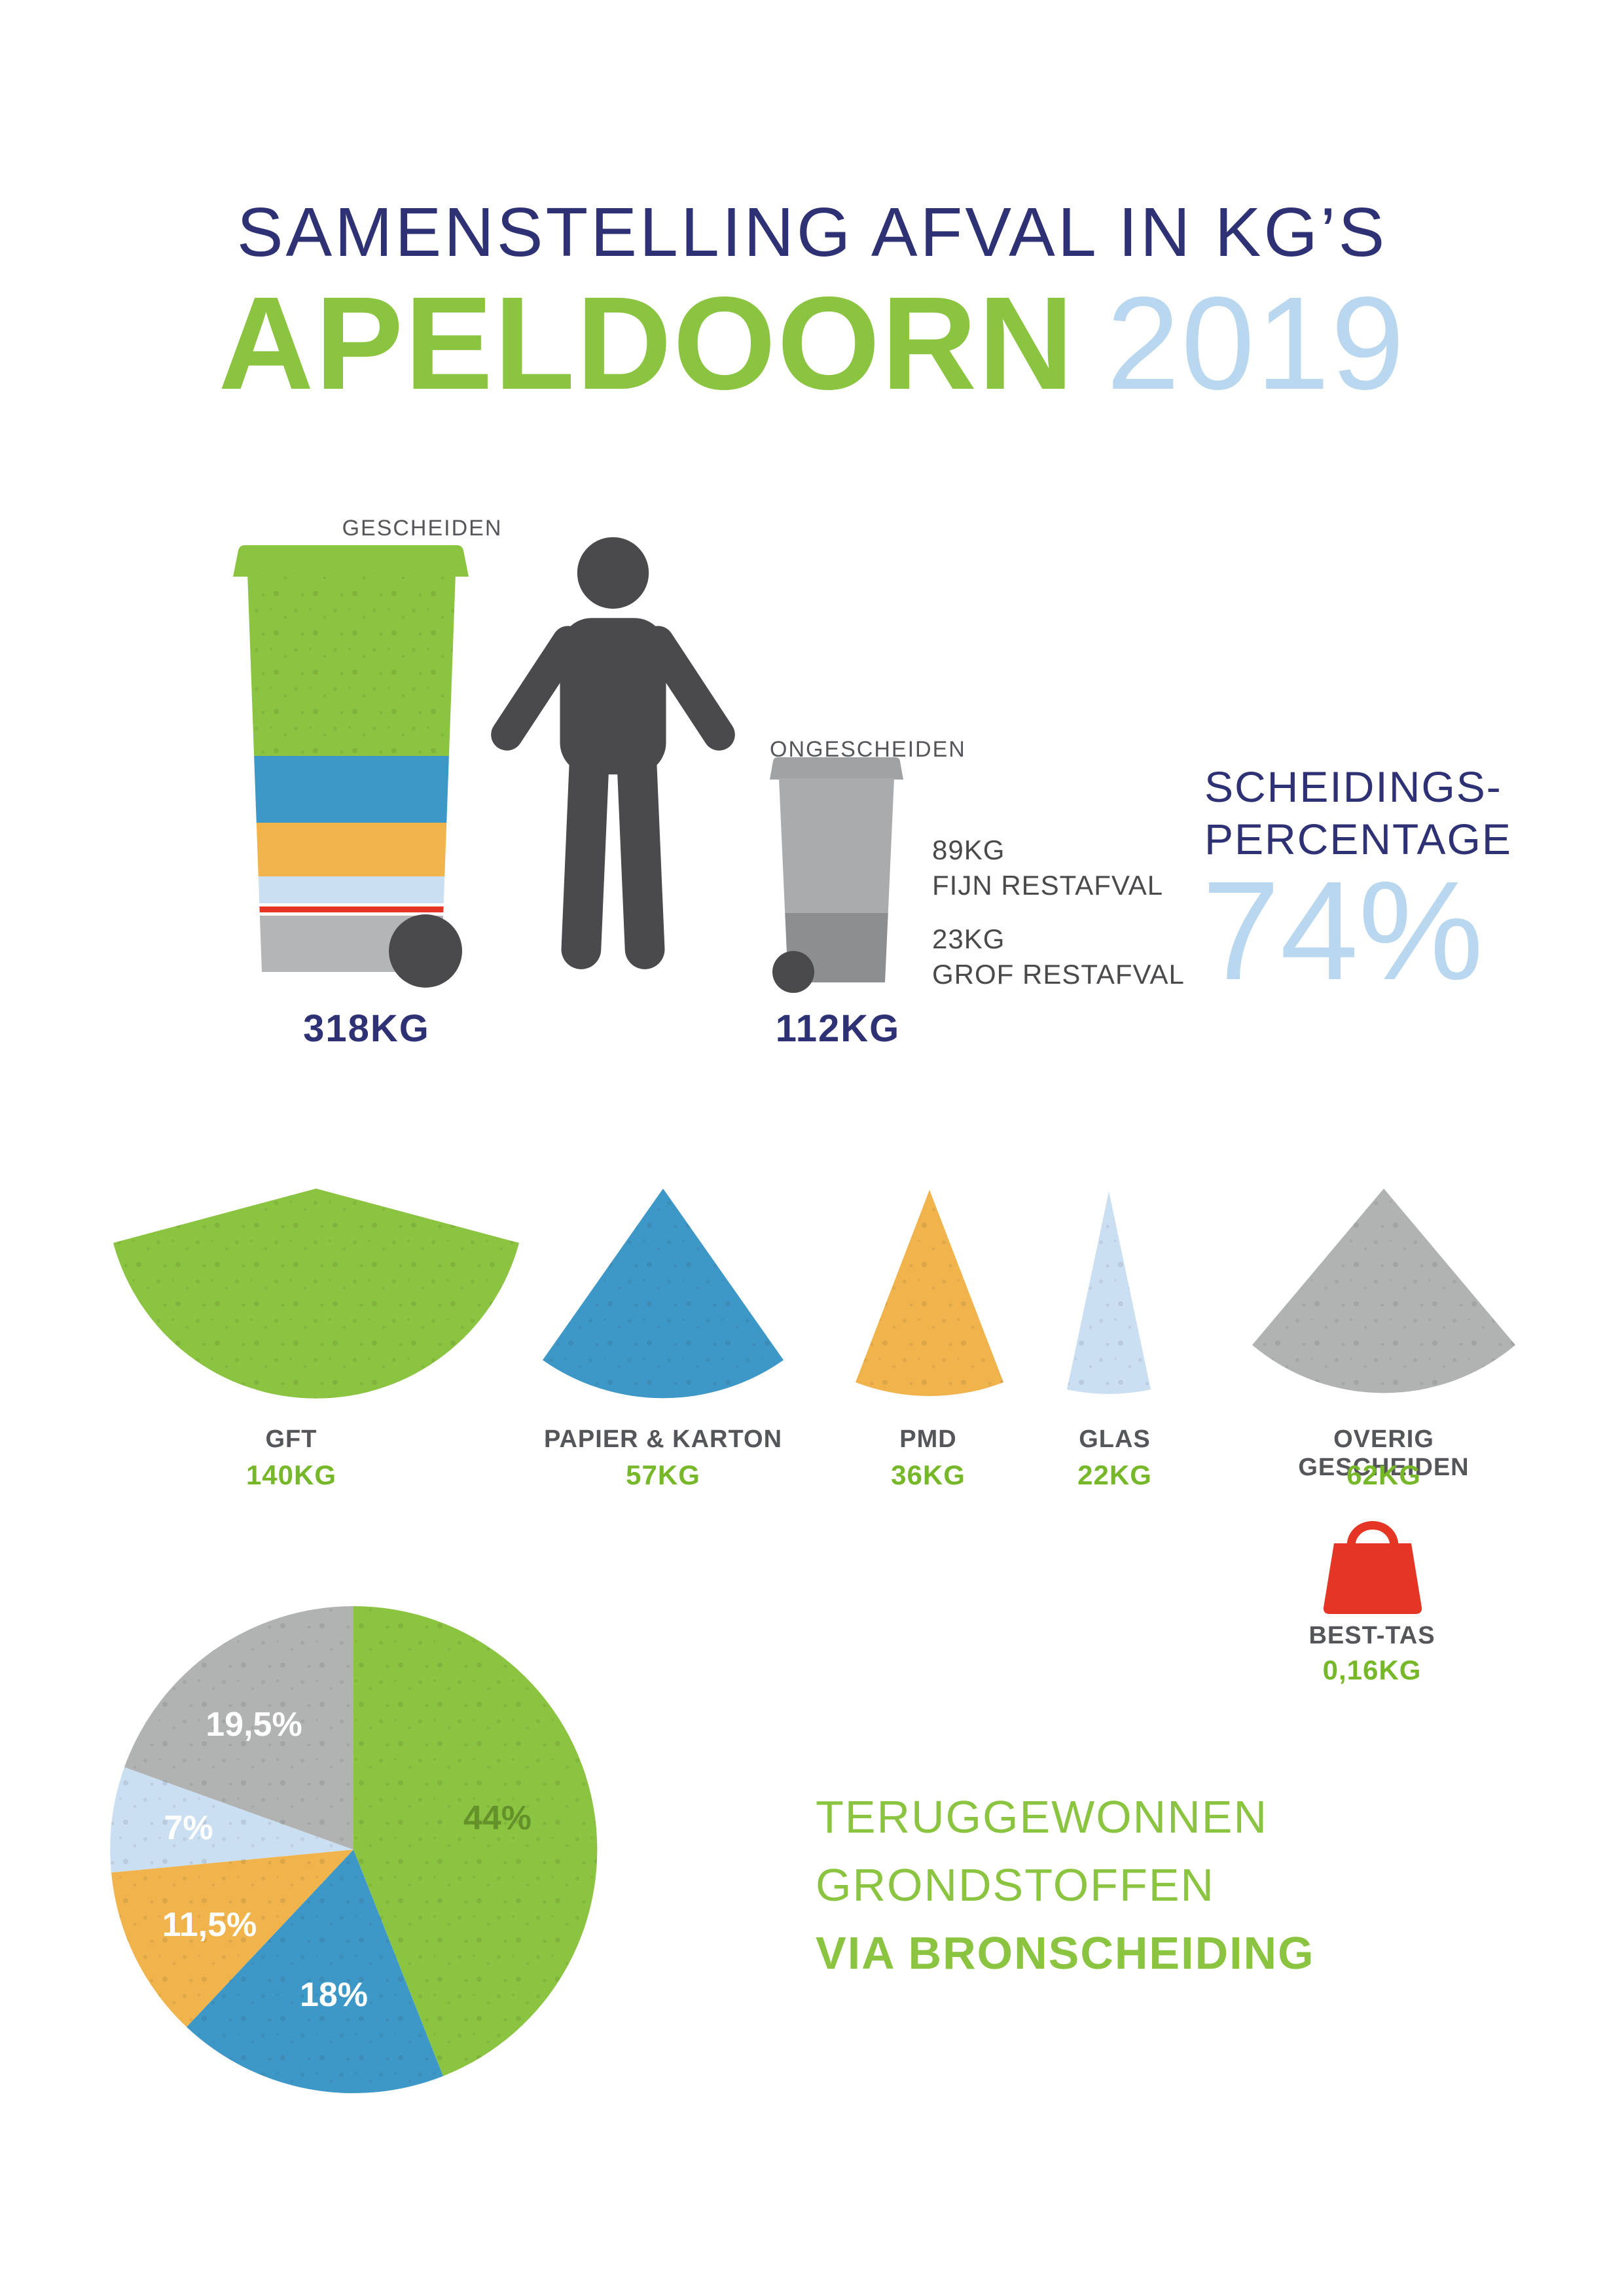  Describe the element at coordinates (793, 972) in the screenshot. I see `small-bin-wheel` at that location.